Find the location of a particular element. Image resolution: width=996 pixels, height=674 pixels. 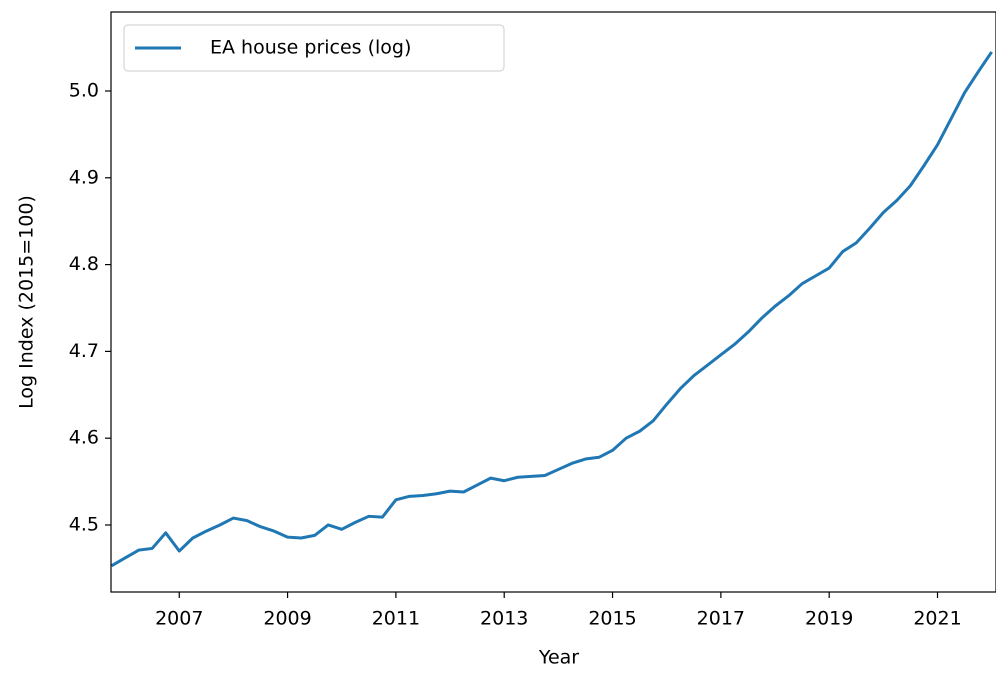

y-tick-label: 4.9 is located at coordinates (84, 177).